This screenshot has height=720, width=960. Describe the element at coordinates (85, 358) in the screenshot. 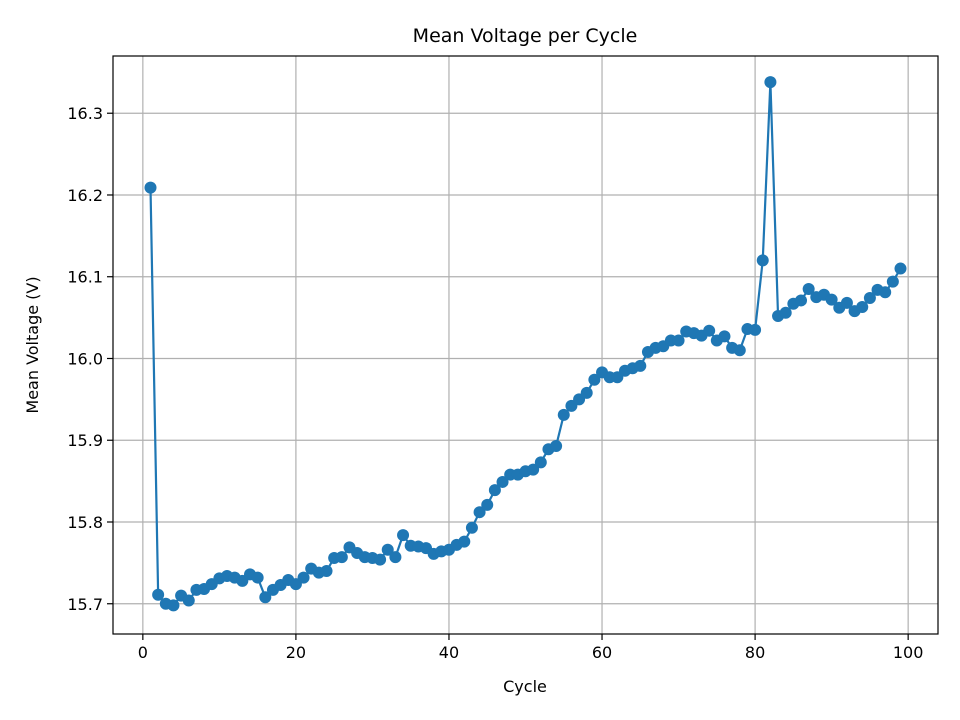

I see `y-tick-label: 16.0` at that location.